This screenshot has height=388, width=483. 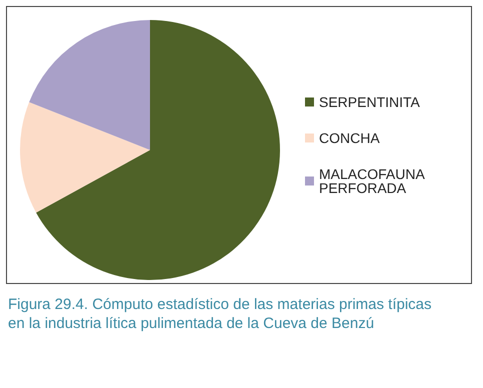 I want to click on legend-label: MALACOFAUNA PERFORADA, so click(x=373, y=181).